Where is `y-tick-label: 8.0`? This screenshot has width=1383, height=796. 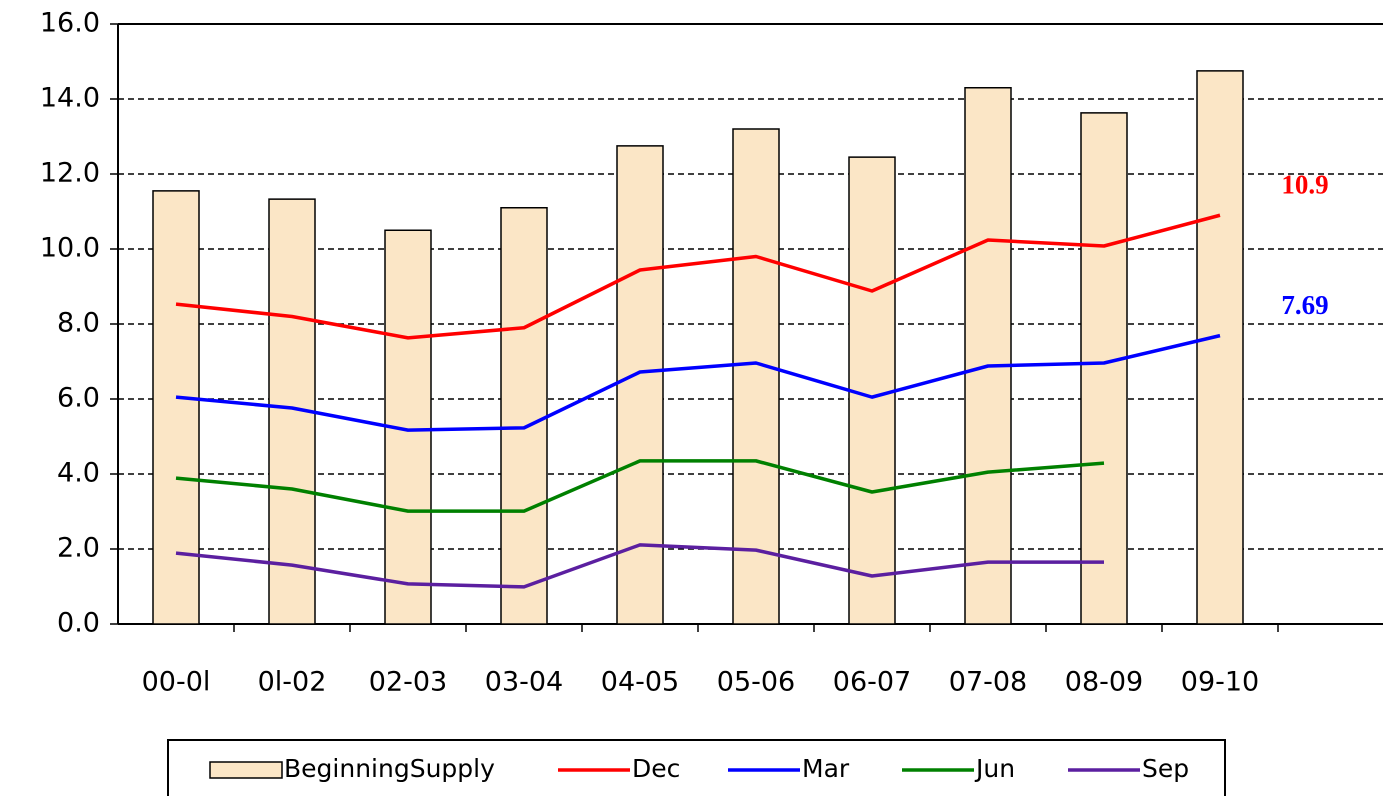
y-tick-label: 8.0 is located at coordinates (78, 323).